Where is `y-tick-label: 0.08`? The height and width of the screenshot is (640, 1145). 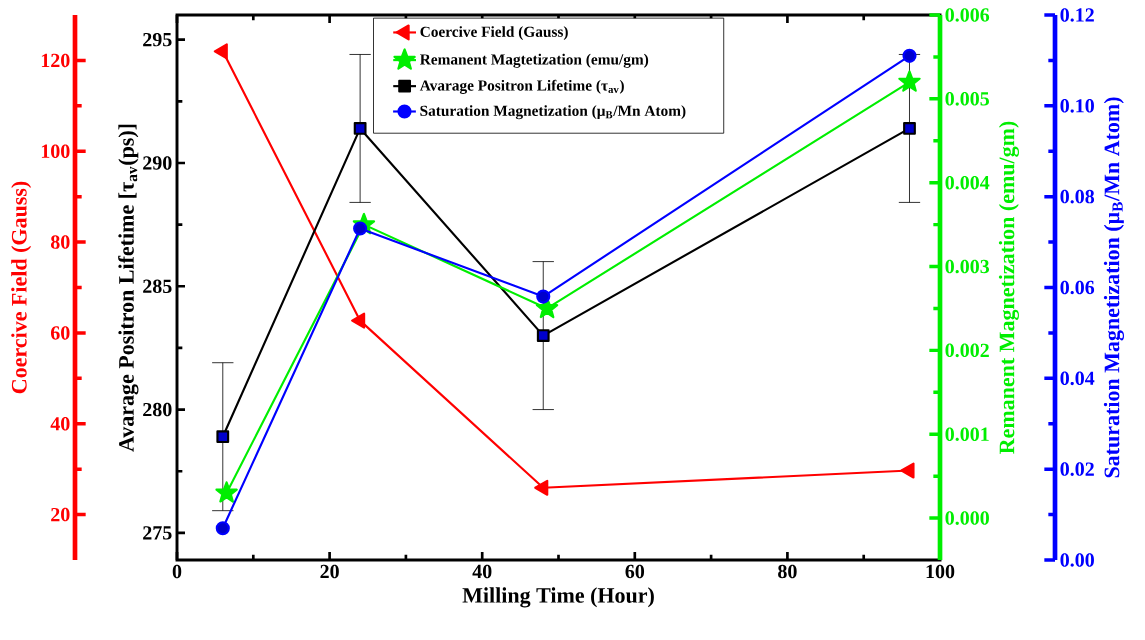
y-tick-label: 0.08 is located at coordinates (1077, 196).